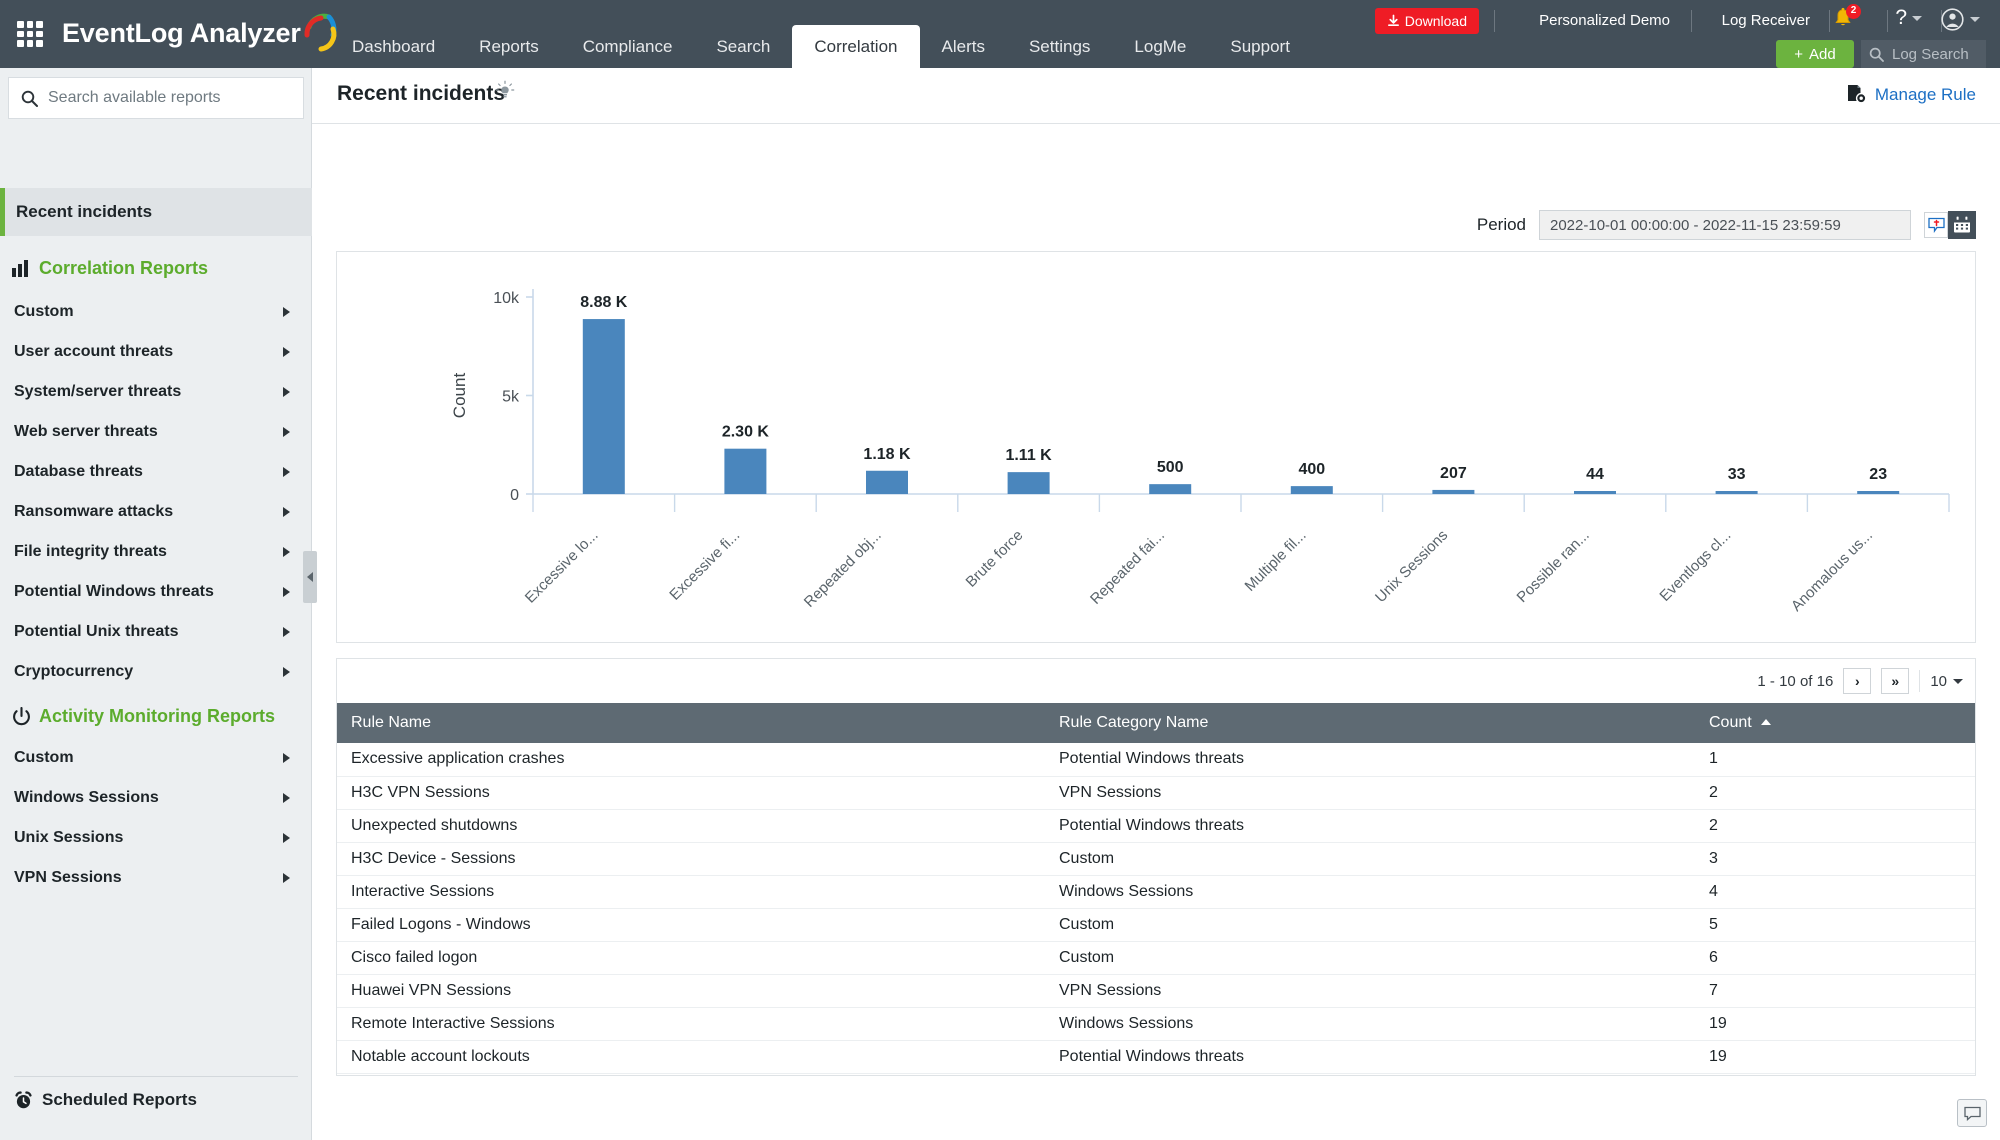 Image resolution: width=2000 pixels, height=1140 pixels. I want to click on sidebar-item-recent-incidents: Recent incidents, so click(156, 212).